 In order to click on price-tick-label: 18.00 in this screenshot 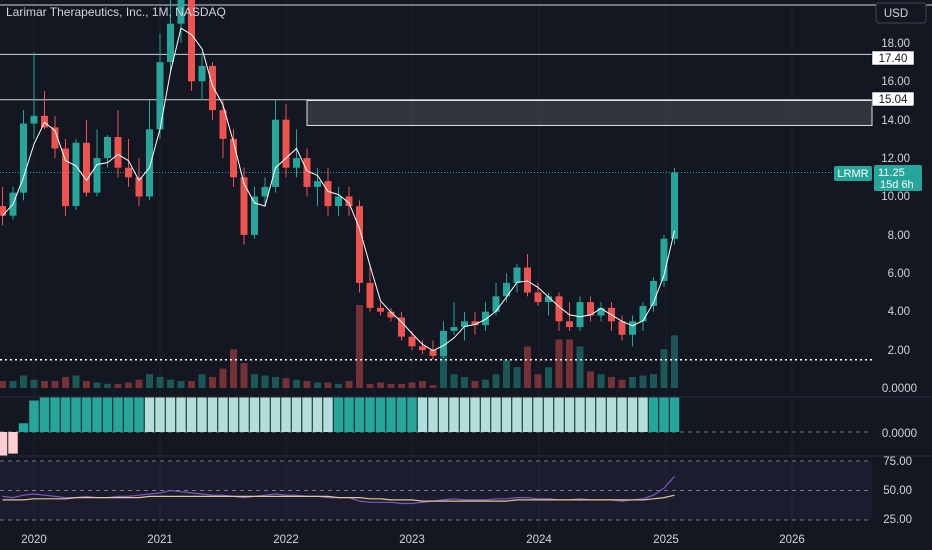, I will do `click(895, 44)`.